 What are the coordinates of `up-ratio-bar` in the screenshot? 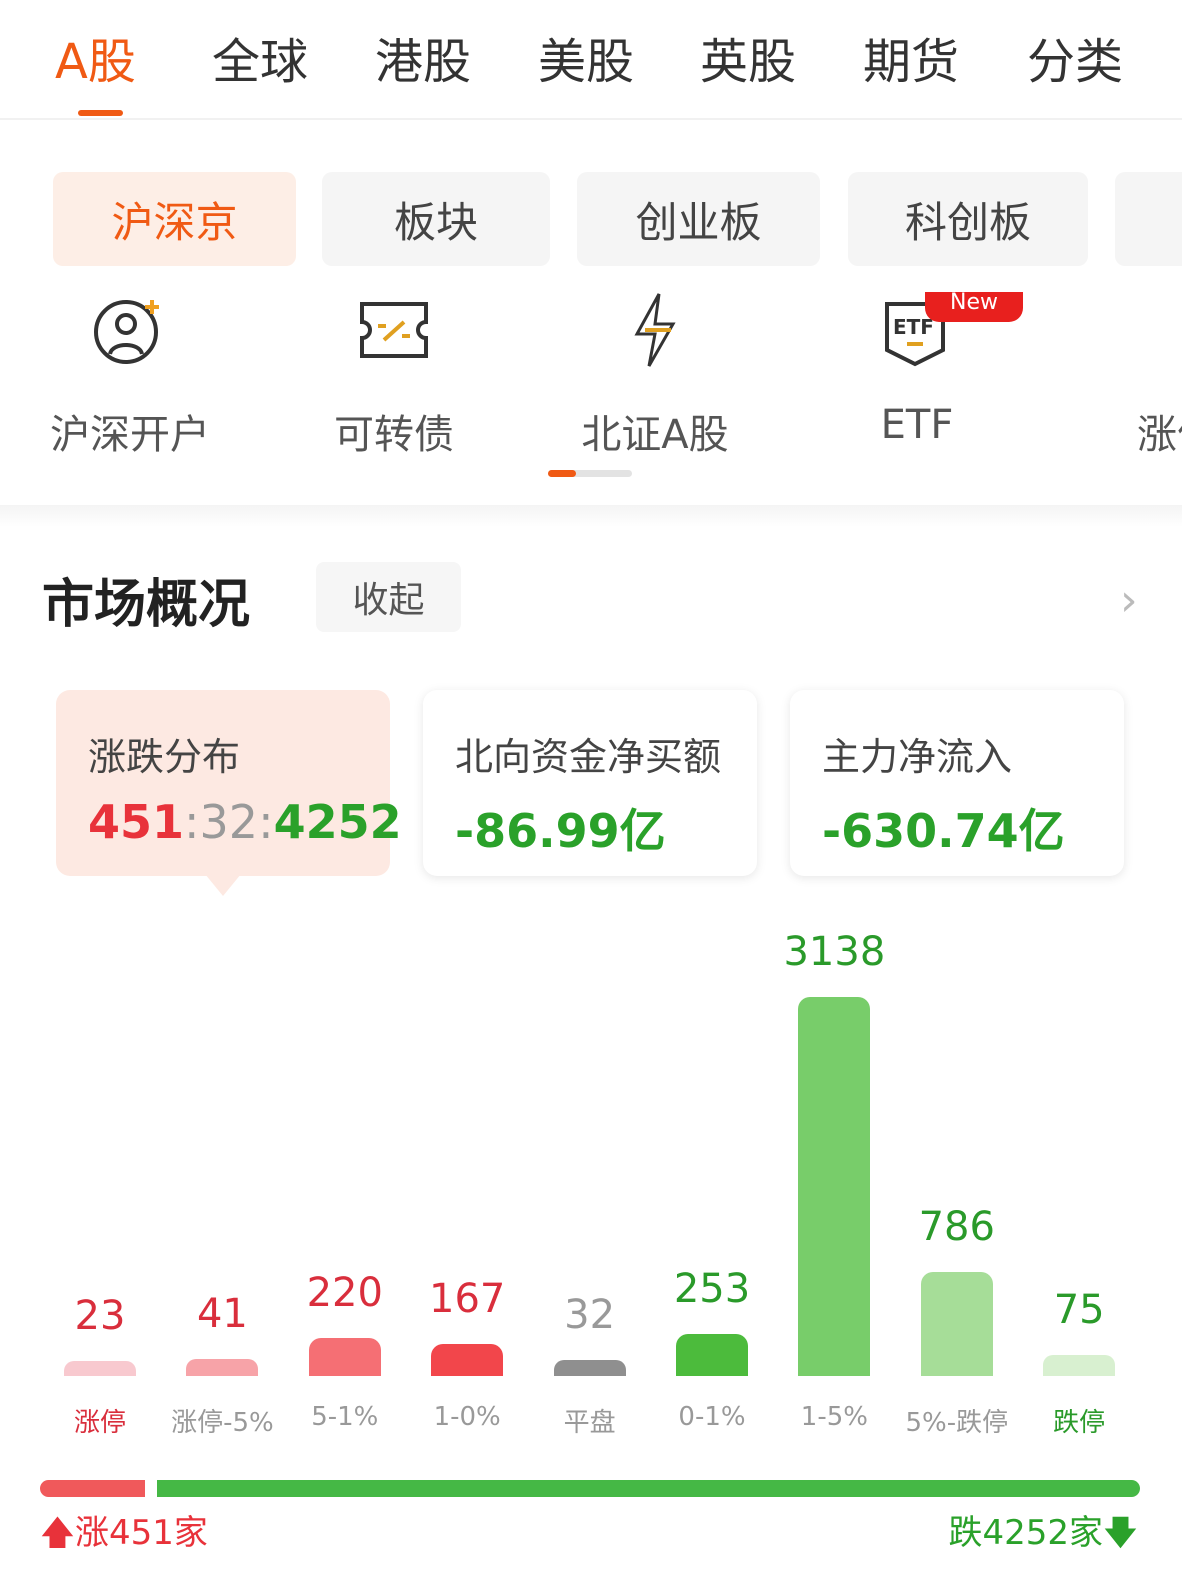 It's located at (93, 1488).